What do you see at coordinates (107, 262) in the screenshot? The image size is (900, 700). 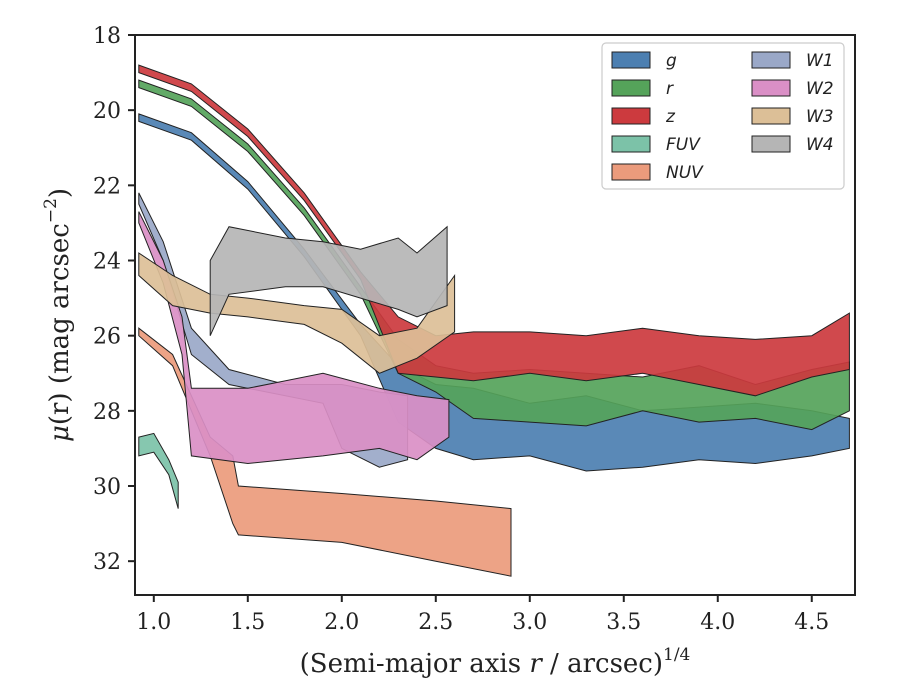 I see `y-tick-label: 24` at bounding box center [107, 262].